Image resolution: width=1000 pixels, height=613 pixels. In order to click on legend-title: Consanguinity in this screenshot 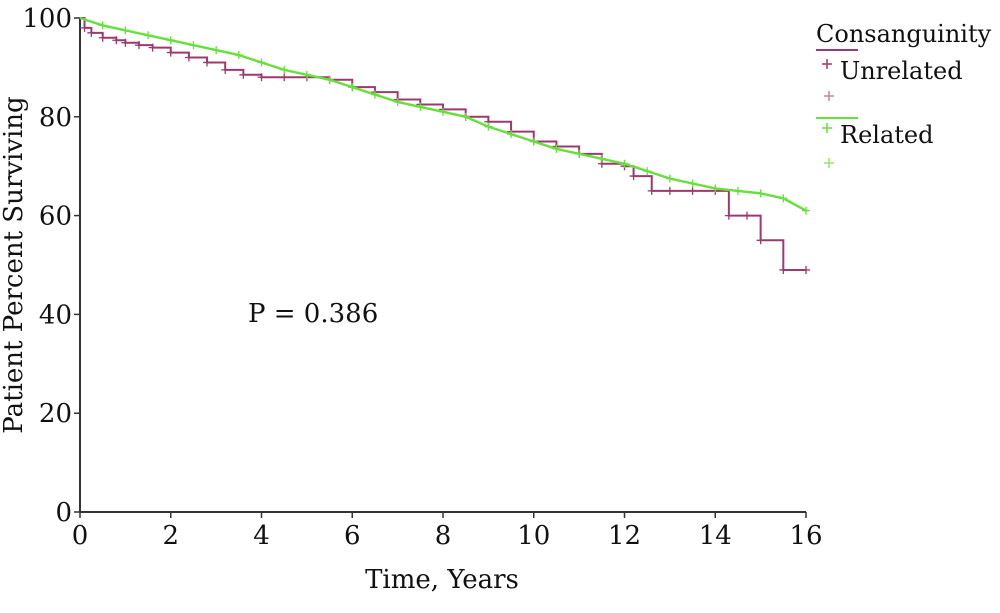, I will do `click(904, 34)`.